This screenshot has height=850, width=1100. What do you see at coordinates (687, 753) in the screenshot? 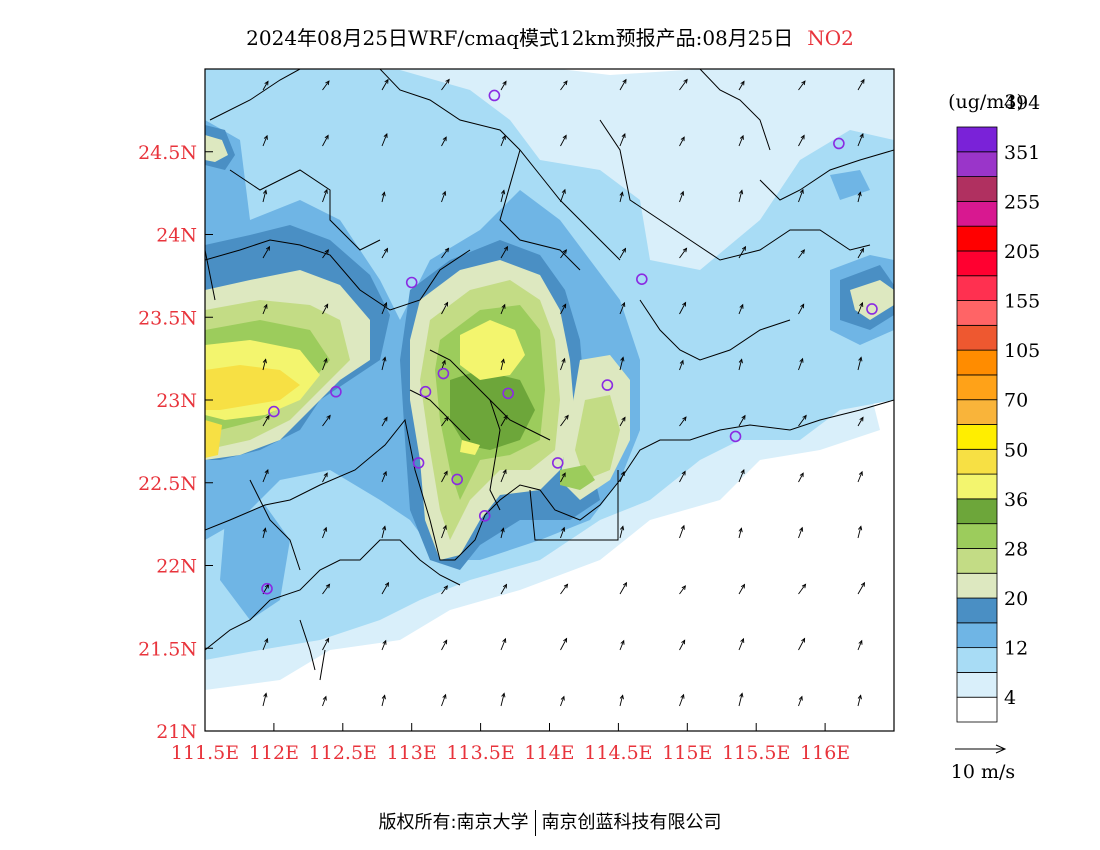
I see `x-tick-label: 115E` at bounding box center [687, 753].